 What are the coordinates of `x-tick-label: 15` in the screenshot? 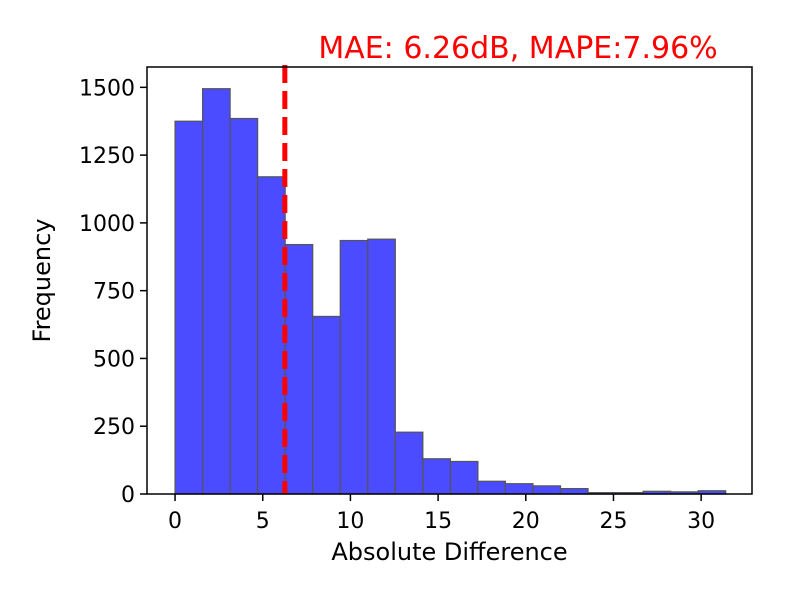 It's located at (438, 521).